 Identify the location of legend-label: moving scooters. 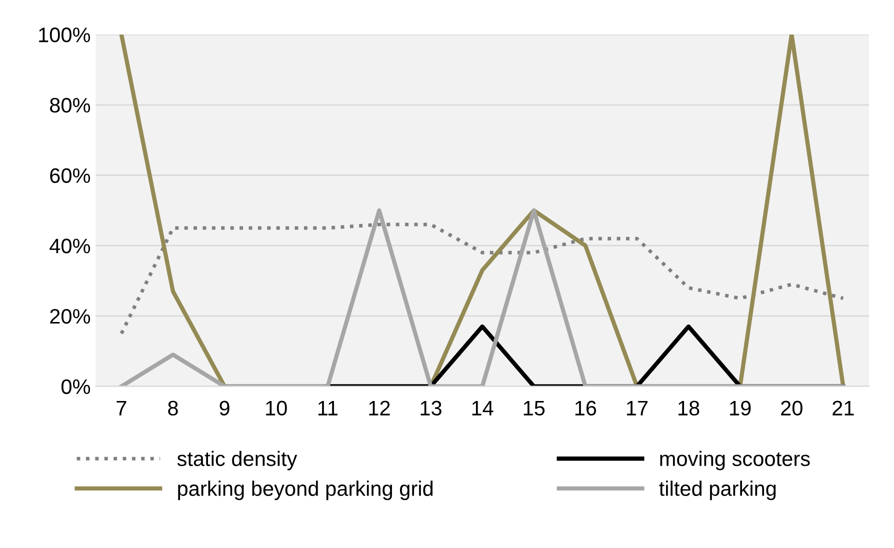
(735, 460).